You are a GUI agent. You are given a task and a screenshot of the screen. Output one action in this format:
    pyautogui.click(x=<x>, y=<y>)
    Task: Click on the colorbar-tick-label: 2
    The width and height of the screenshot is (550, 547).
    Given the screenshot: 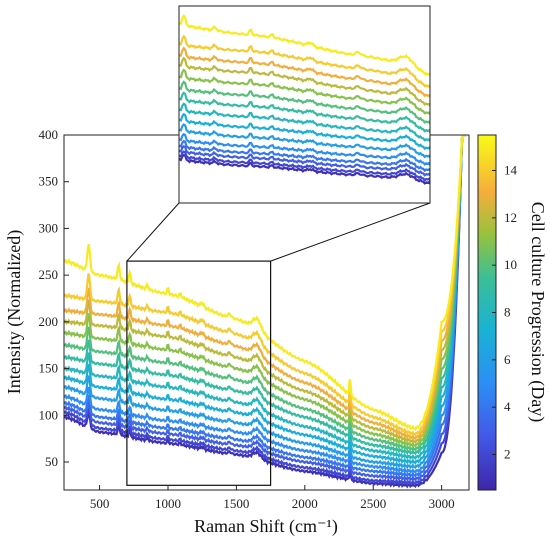 What is the action you would take?
    pyautogui.click(x=507, y=454)
    